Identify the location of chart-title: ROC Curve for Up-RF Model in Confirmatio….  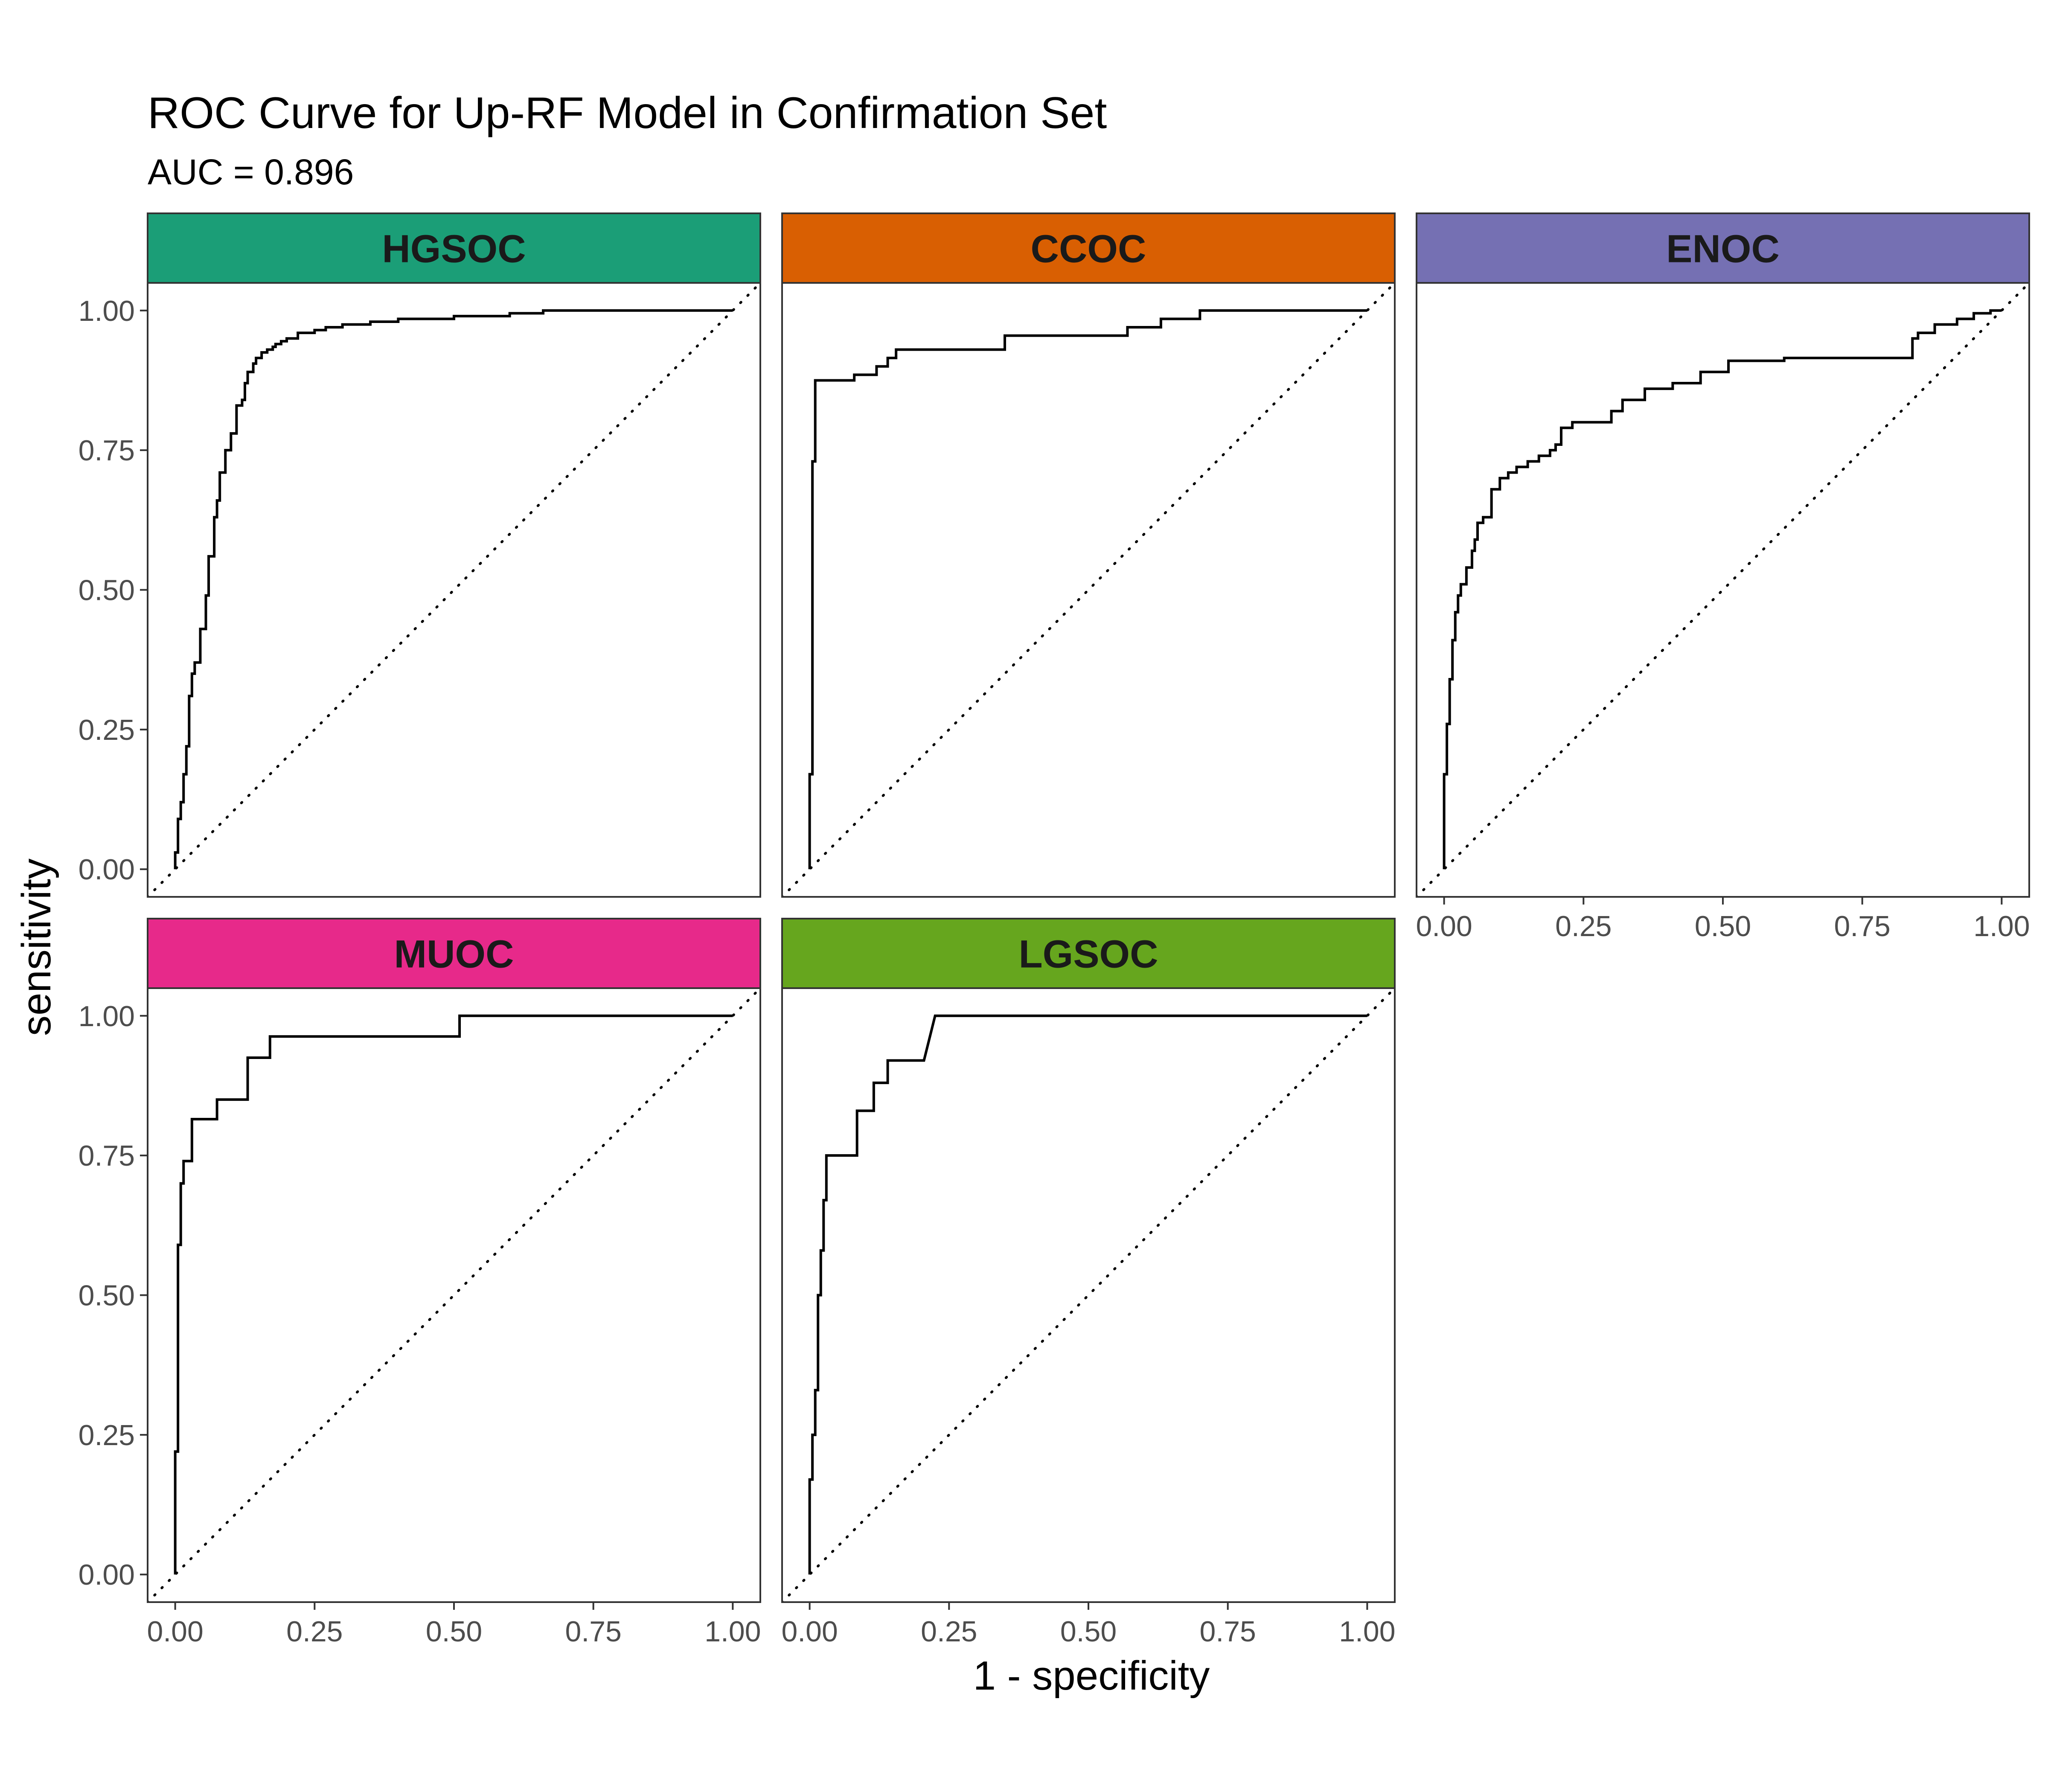
(627, 113).